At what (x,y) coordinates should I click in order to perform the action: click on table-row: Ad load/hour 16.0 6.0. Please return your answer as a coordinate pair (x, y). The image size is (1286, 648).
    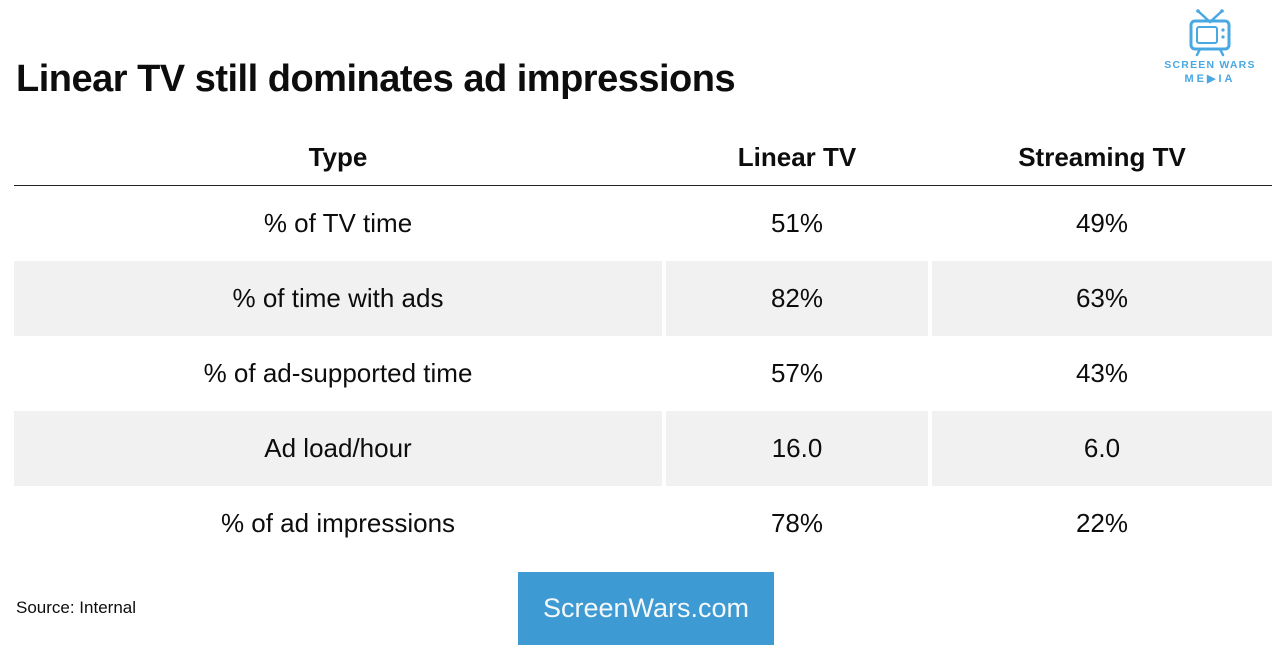
    Looking at the image, I should click on (643, 448).